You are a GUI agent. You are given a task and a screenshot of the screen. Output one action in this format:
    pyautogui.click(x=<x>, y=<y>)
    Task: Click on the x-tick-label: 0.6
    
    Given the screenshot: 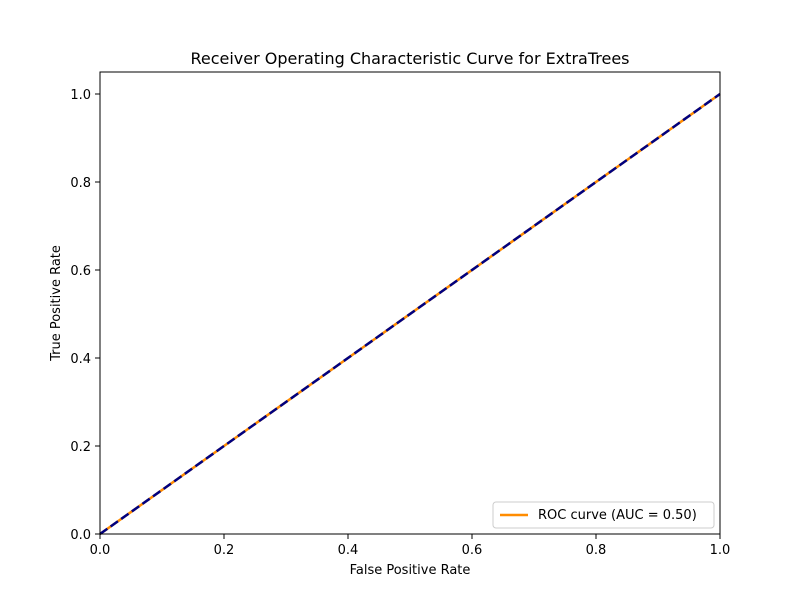 What is the action you would take?
    pyautogui.click(x=472, y=550)
    